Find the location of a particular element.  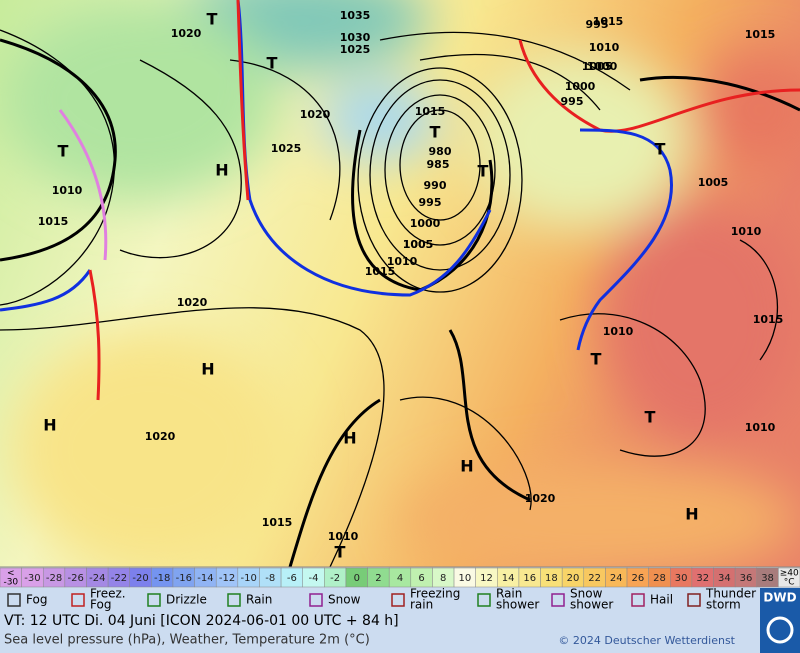

scale-label: -6 is located at coordinates (292, 578).